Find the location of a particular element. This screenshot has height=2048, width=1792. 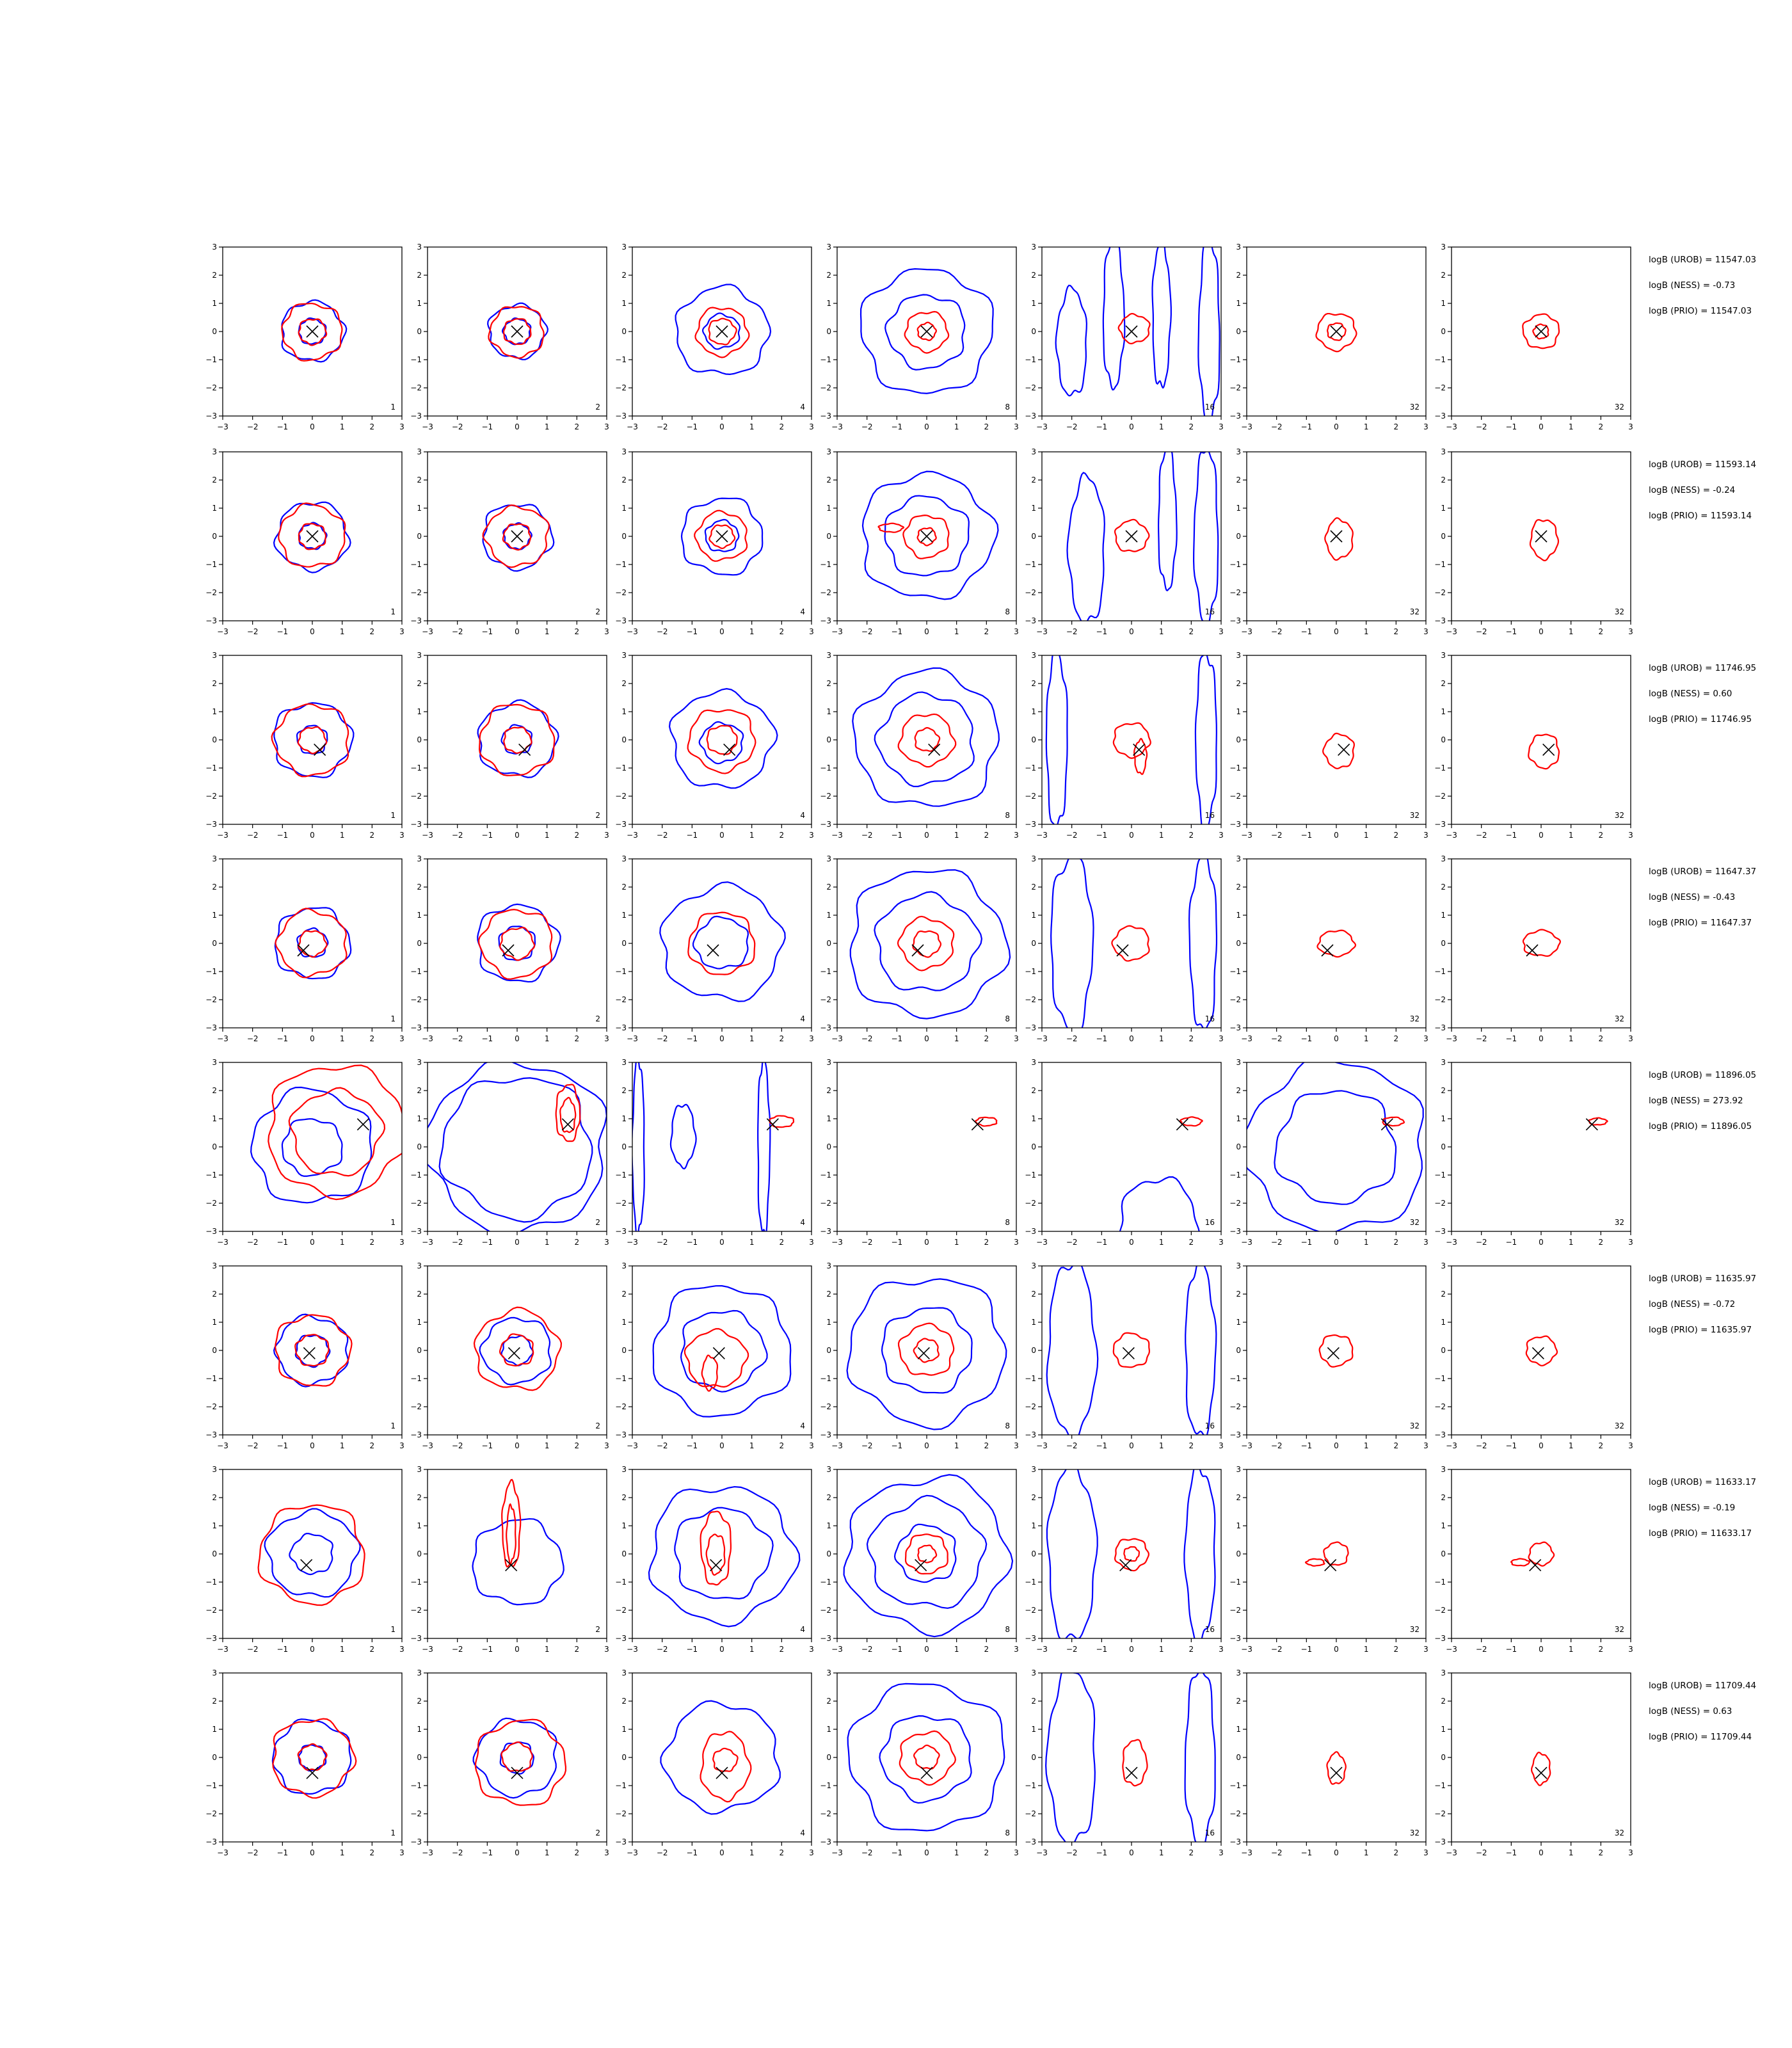

panel-r3-c3: −3−3 −2 −2 −1 −1 0 0 1 1 2 2 3 3 4 is located at coordinates (714, 745).